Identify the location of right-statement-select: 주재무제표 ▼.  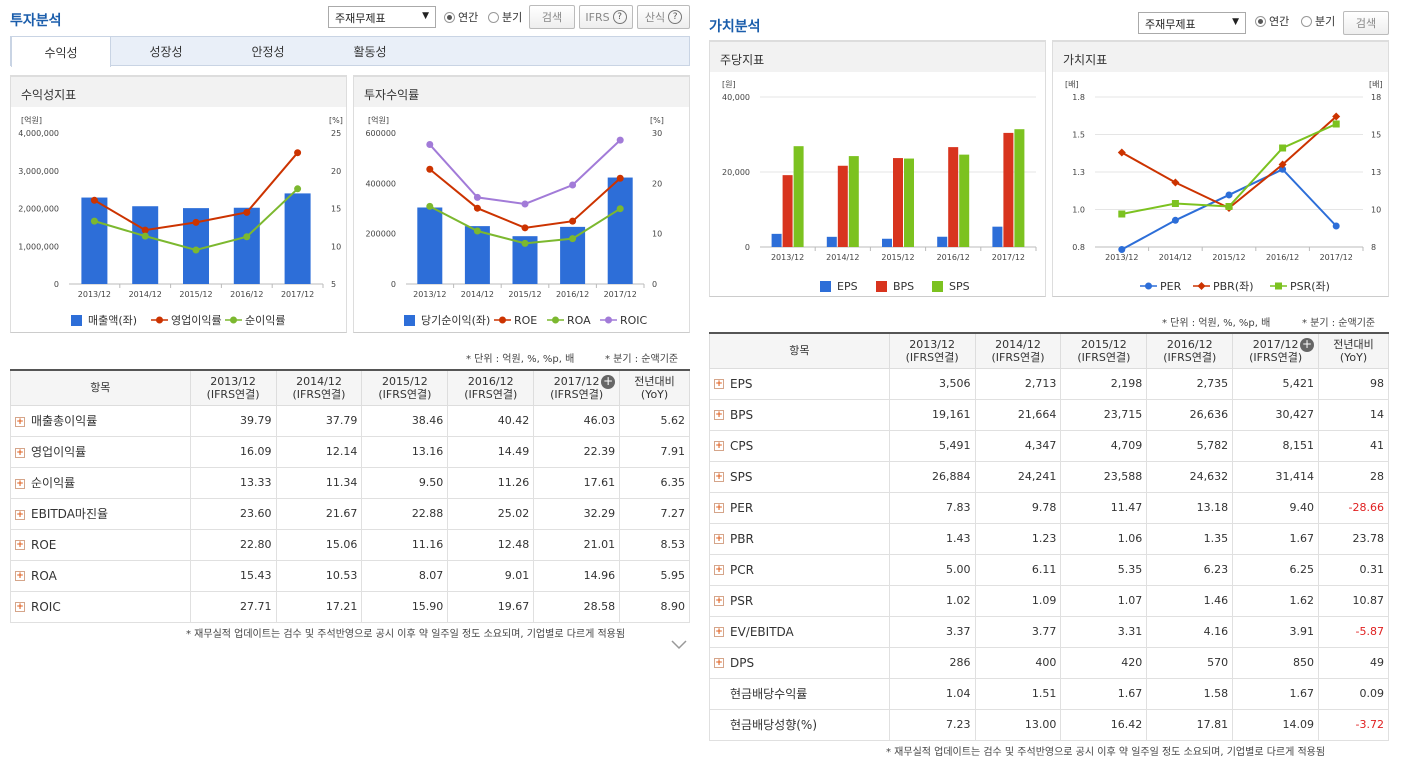
(1192, 23).